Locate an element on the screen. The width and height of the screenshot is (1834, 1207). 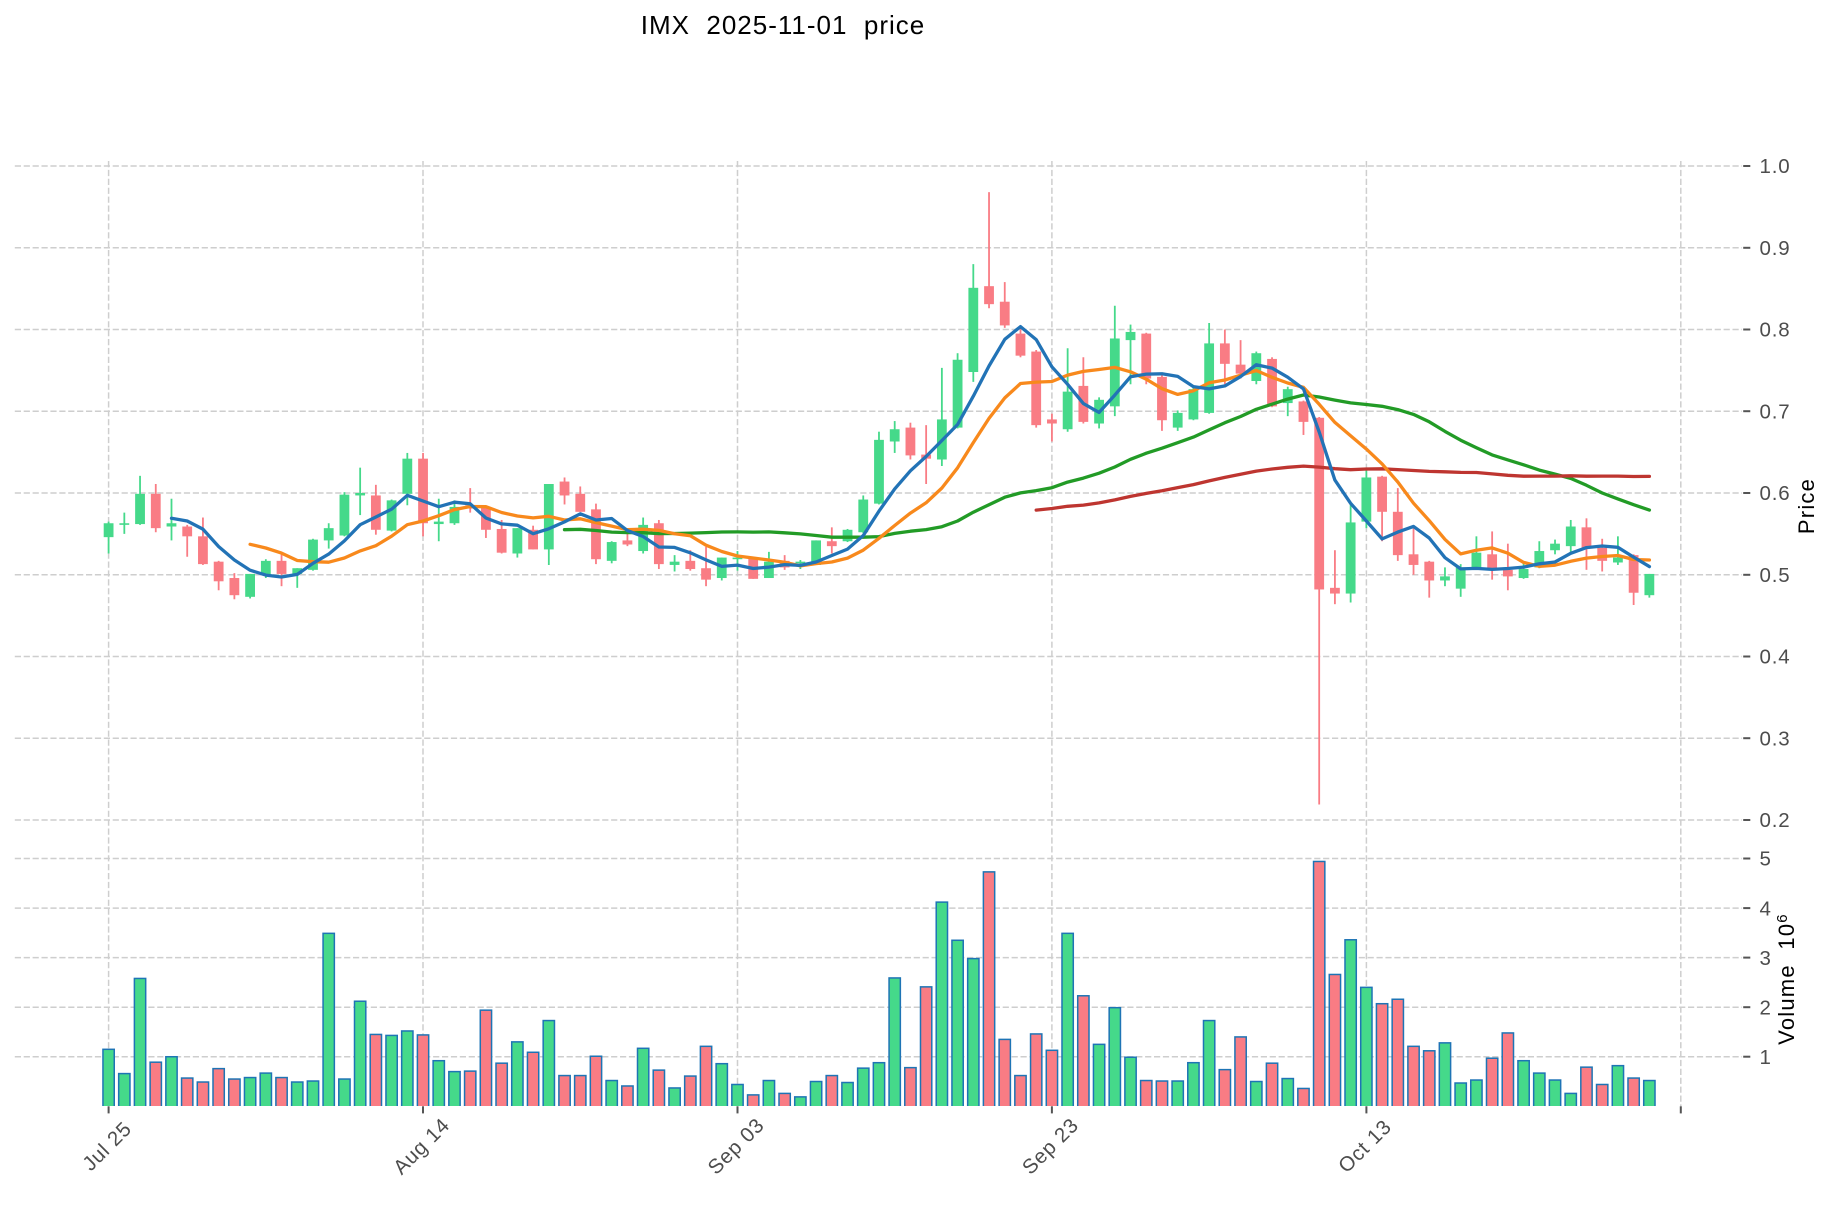
svg-text: 0.5 is located at coordinates (1775, 575).